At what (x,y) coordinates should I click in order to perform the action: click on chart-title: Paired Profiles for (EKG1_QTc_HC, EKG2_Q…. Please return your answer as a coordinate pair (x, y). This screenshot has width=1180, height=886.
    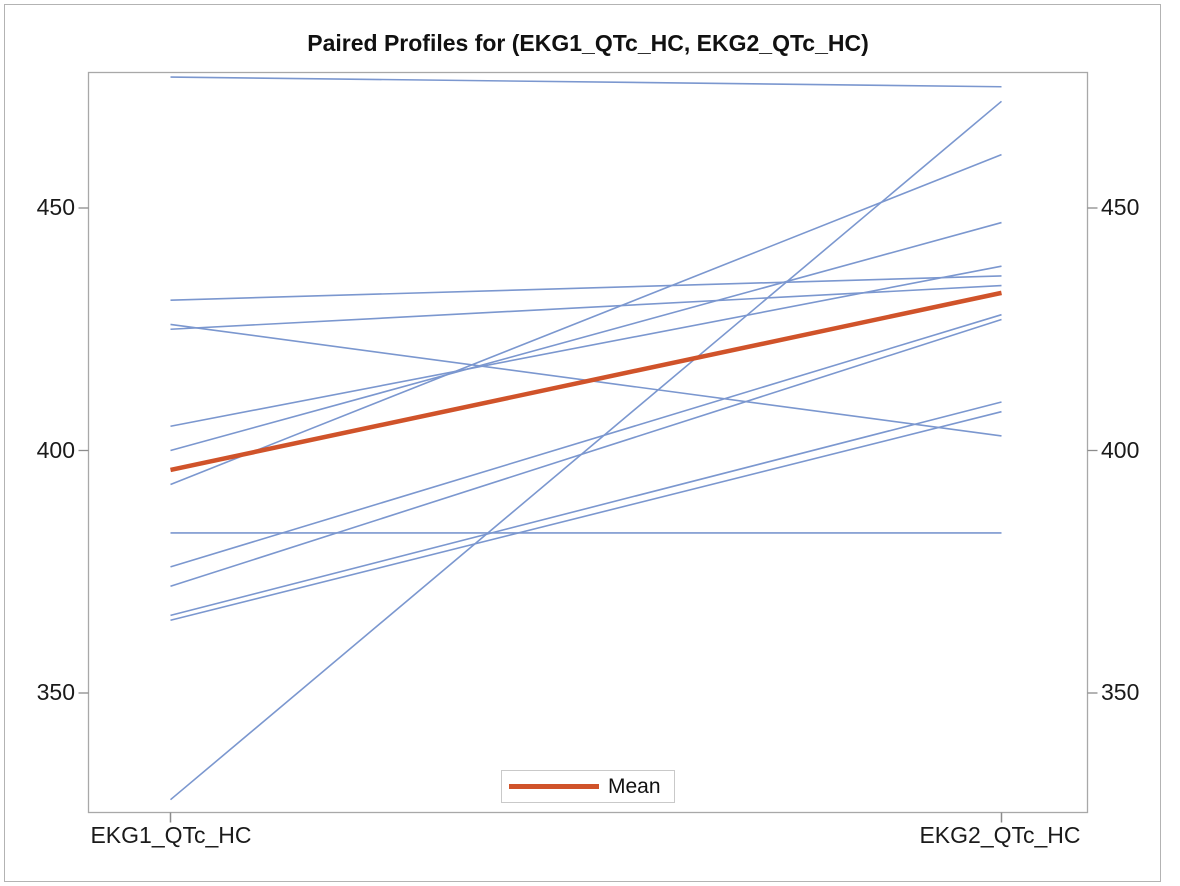
    Looking at the image, I should click on (588, 43).